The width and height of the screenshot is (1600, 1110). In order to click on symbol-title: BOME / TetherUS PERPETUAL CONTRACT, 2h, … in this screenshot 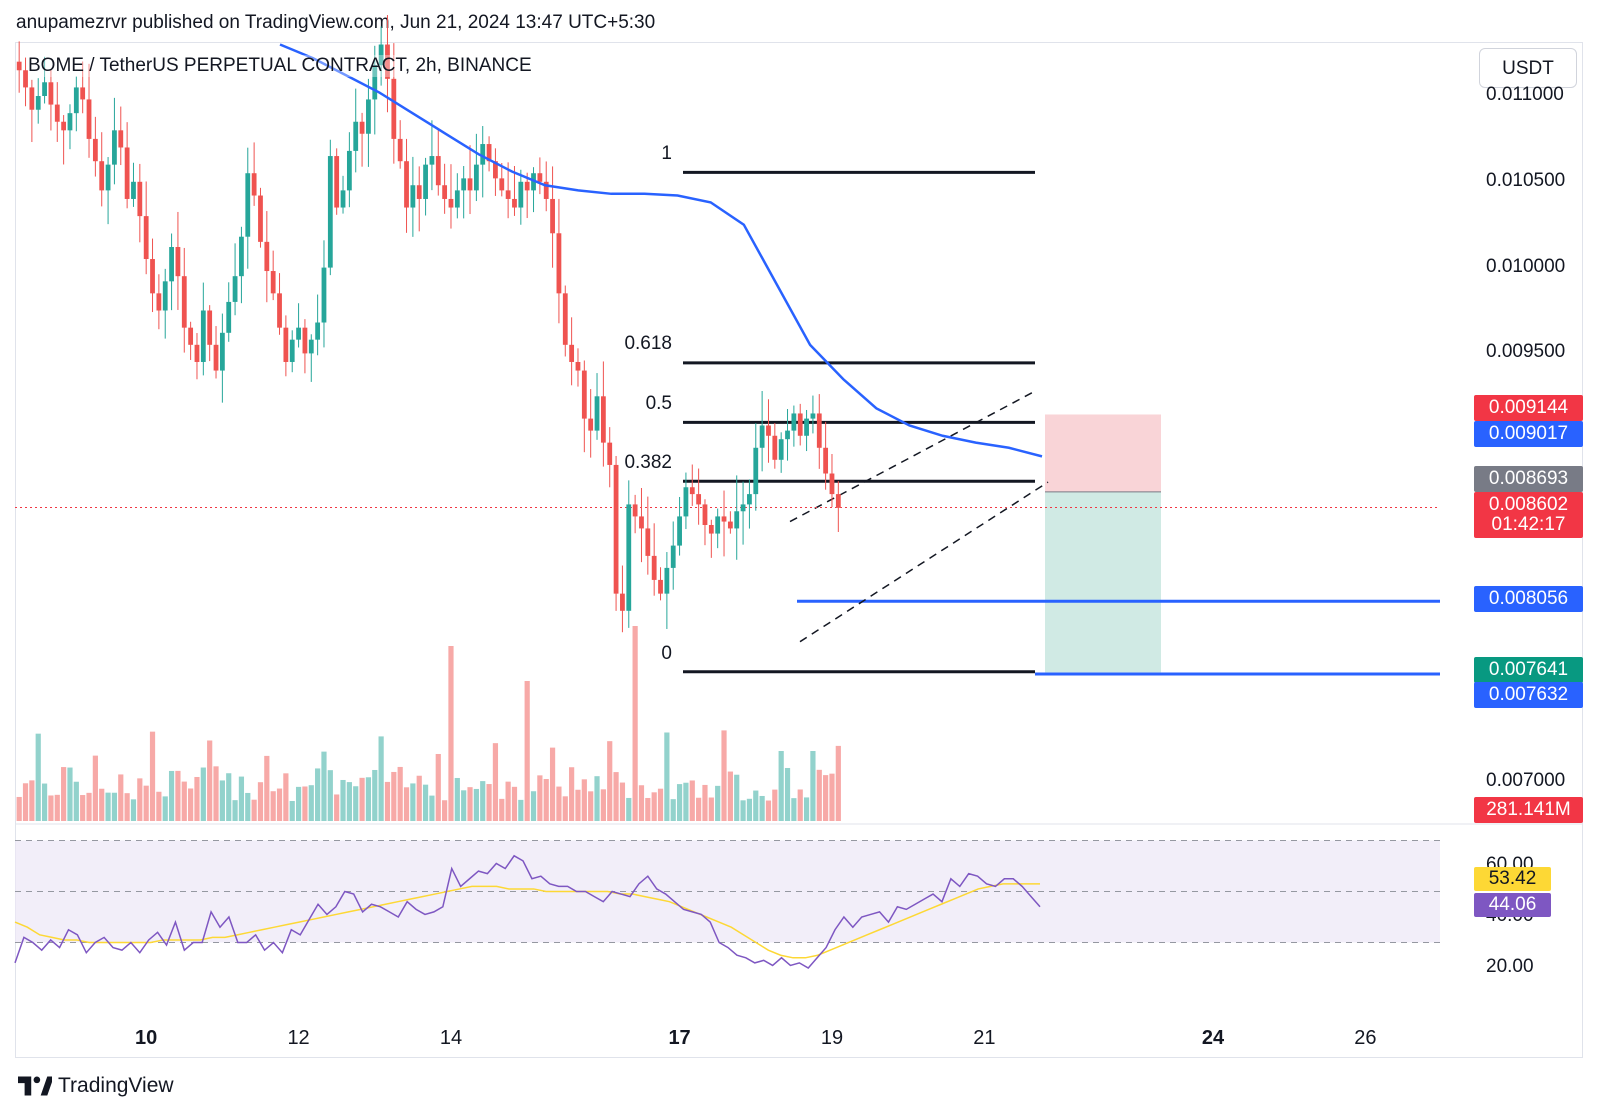, I will do `click(280, 66)`.